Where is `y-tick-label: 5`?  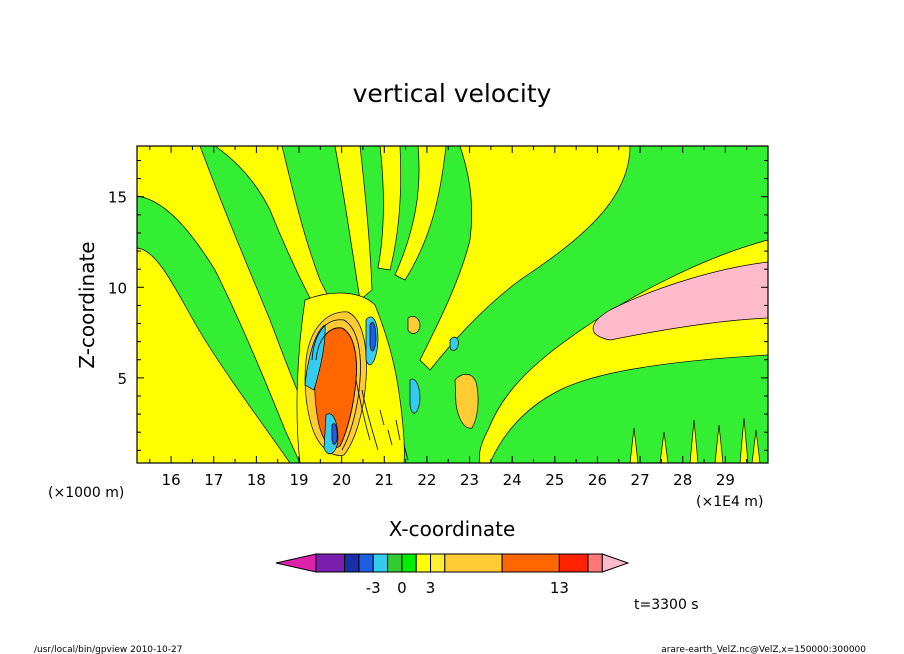 y-tick-label: 5 is located at coordinates (122, 379).